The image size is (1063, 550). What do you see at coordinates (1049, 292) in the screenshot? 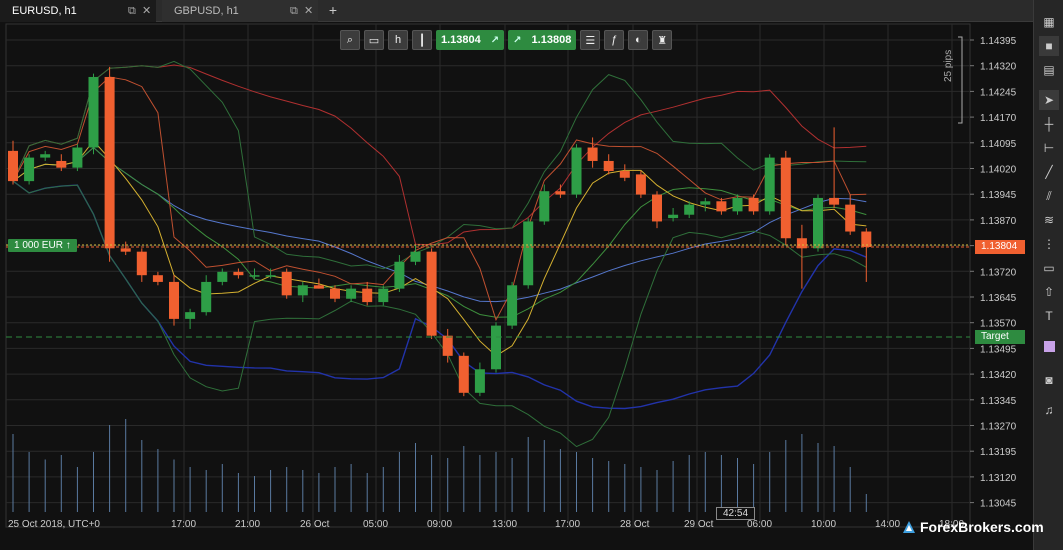
I see `arrow-up-icon: ⇧` at bounding box center [1049, 292].